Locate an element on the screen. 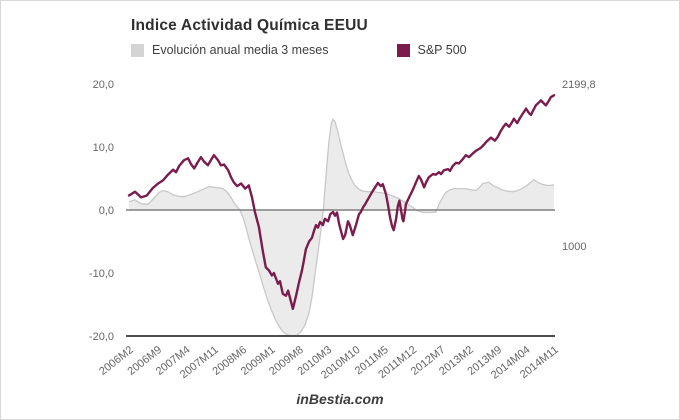  y-axis-tick-label: -10,0 is located at coordinates (101, 274).